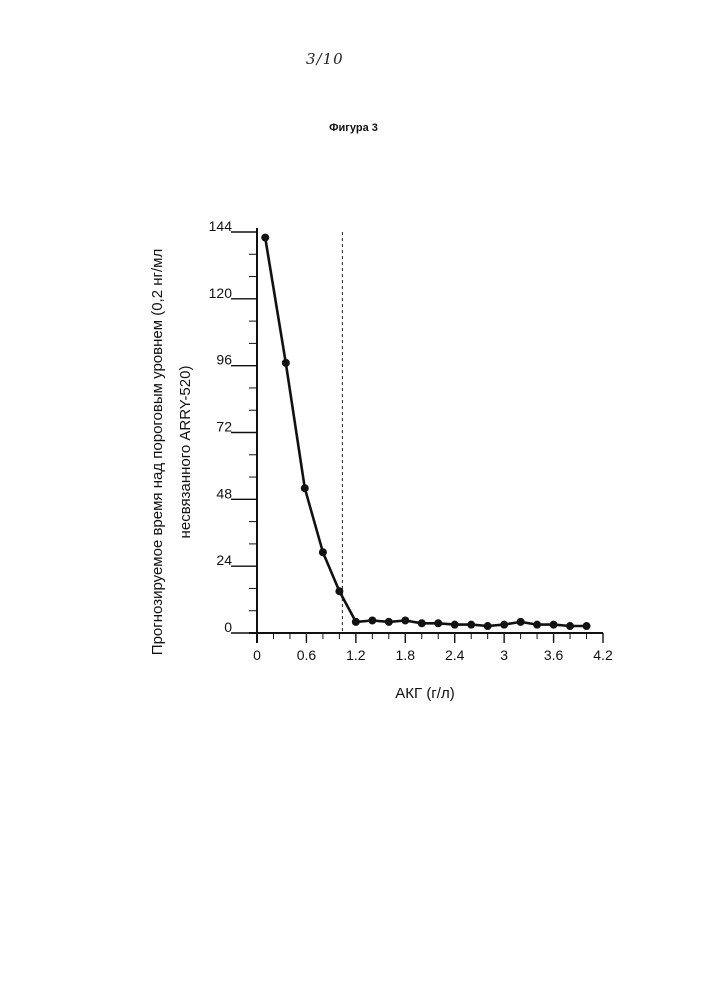 This screenshot has height=1000, width=707. I want to click on x-tick-label: 4.2, so click(603, 655).